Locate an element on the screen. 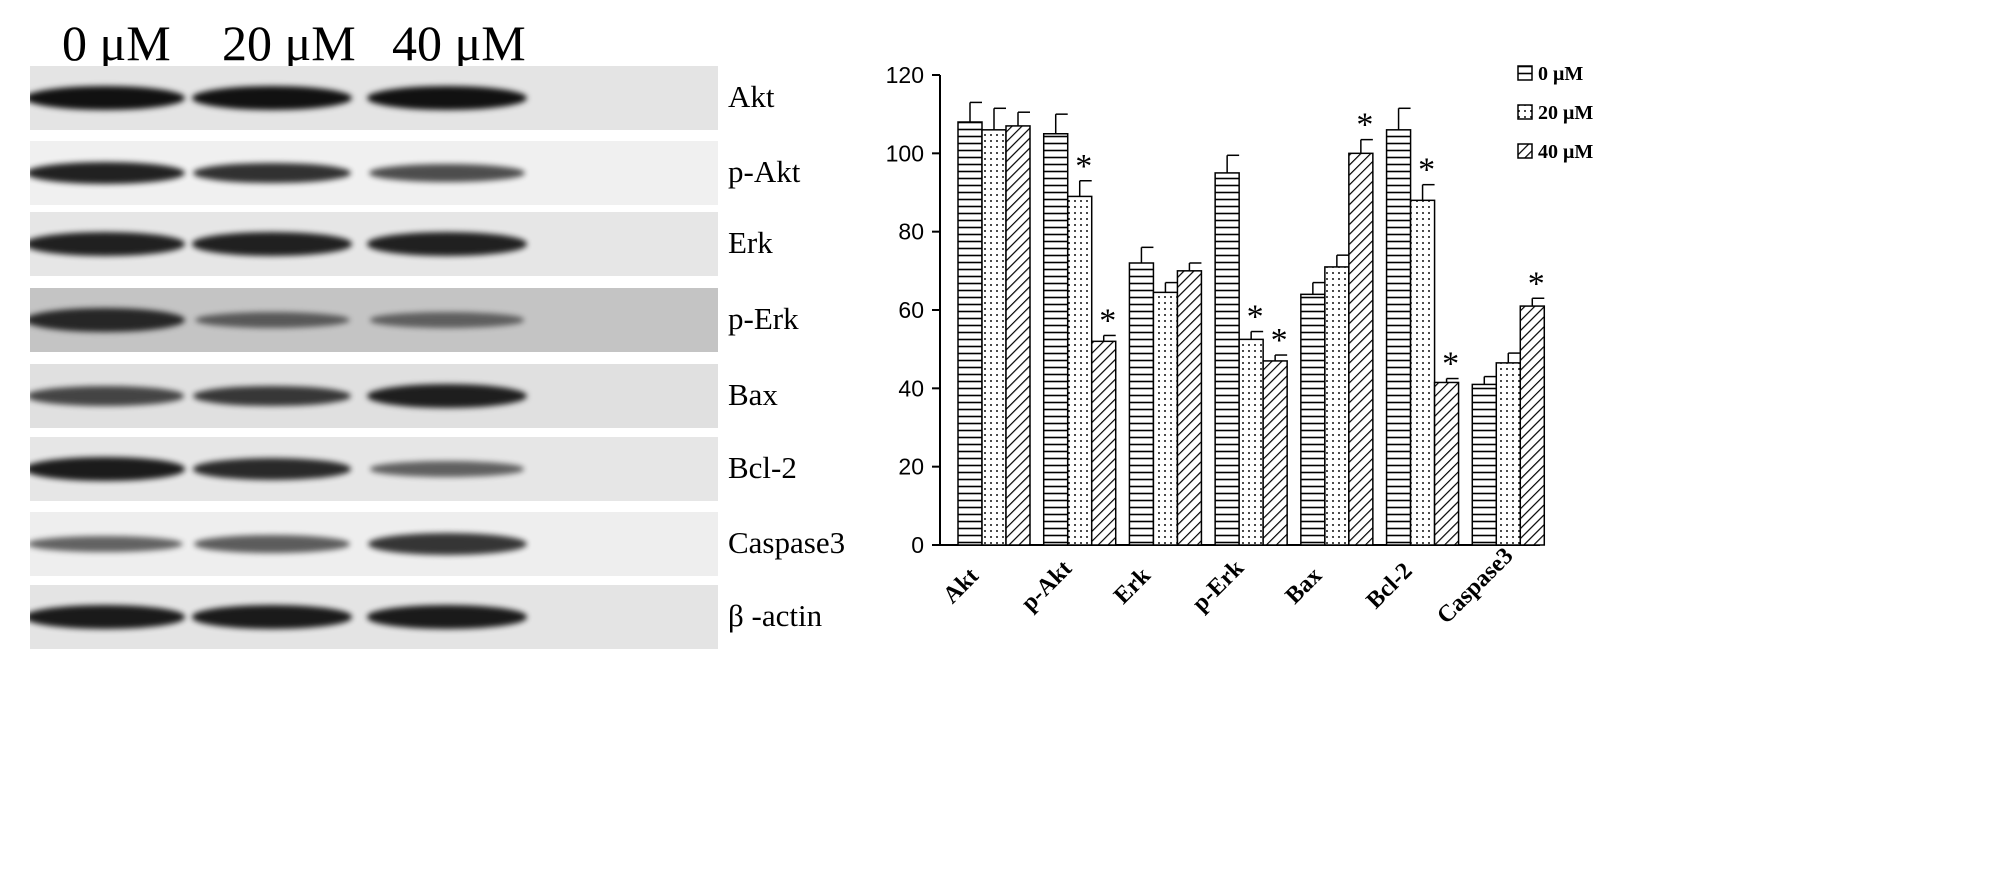  concentration-label: 20 μM is located at coordinates (289, 43).